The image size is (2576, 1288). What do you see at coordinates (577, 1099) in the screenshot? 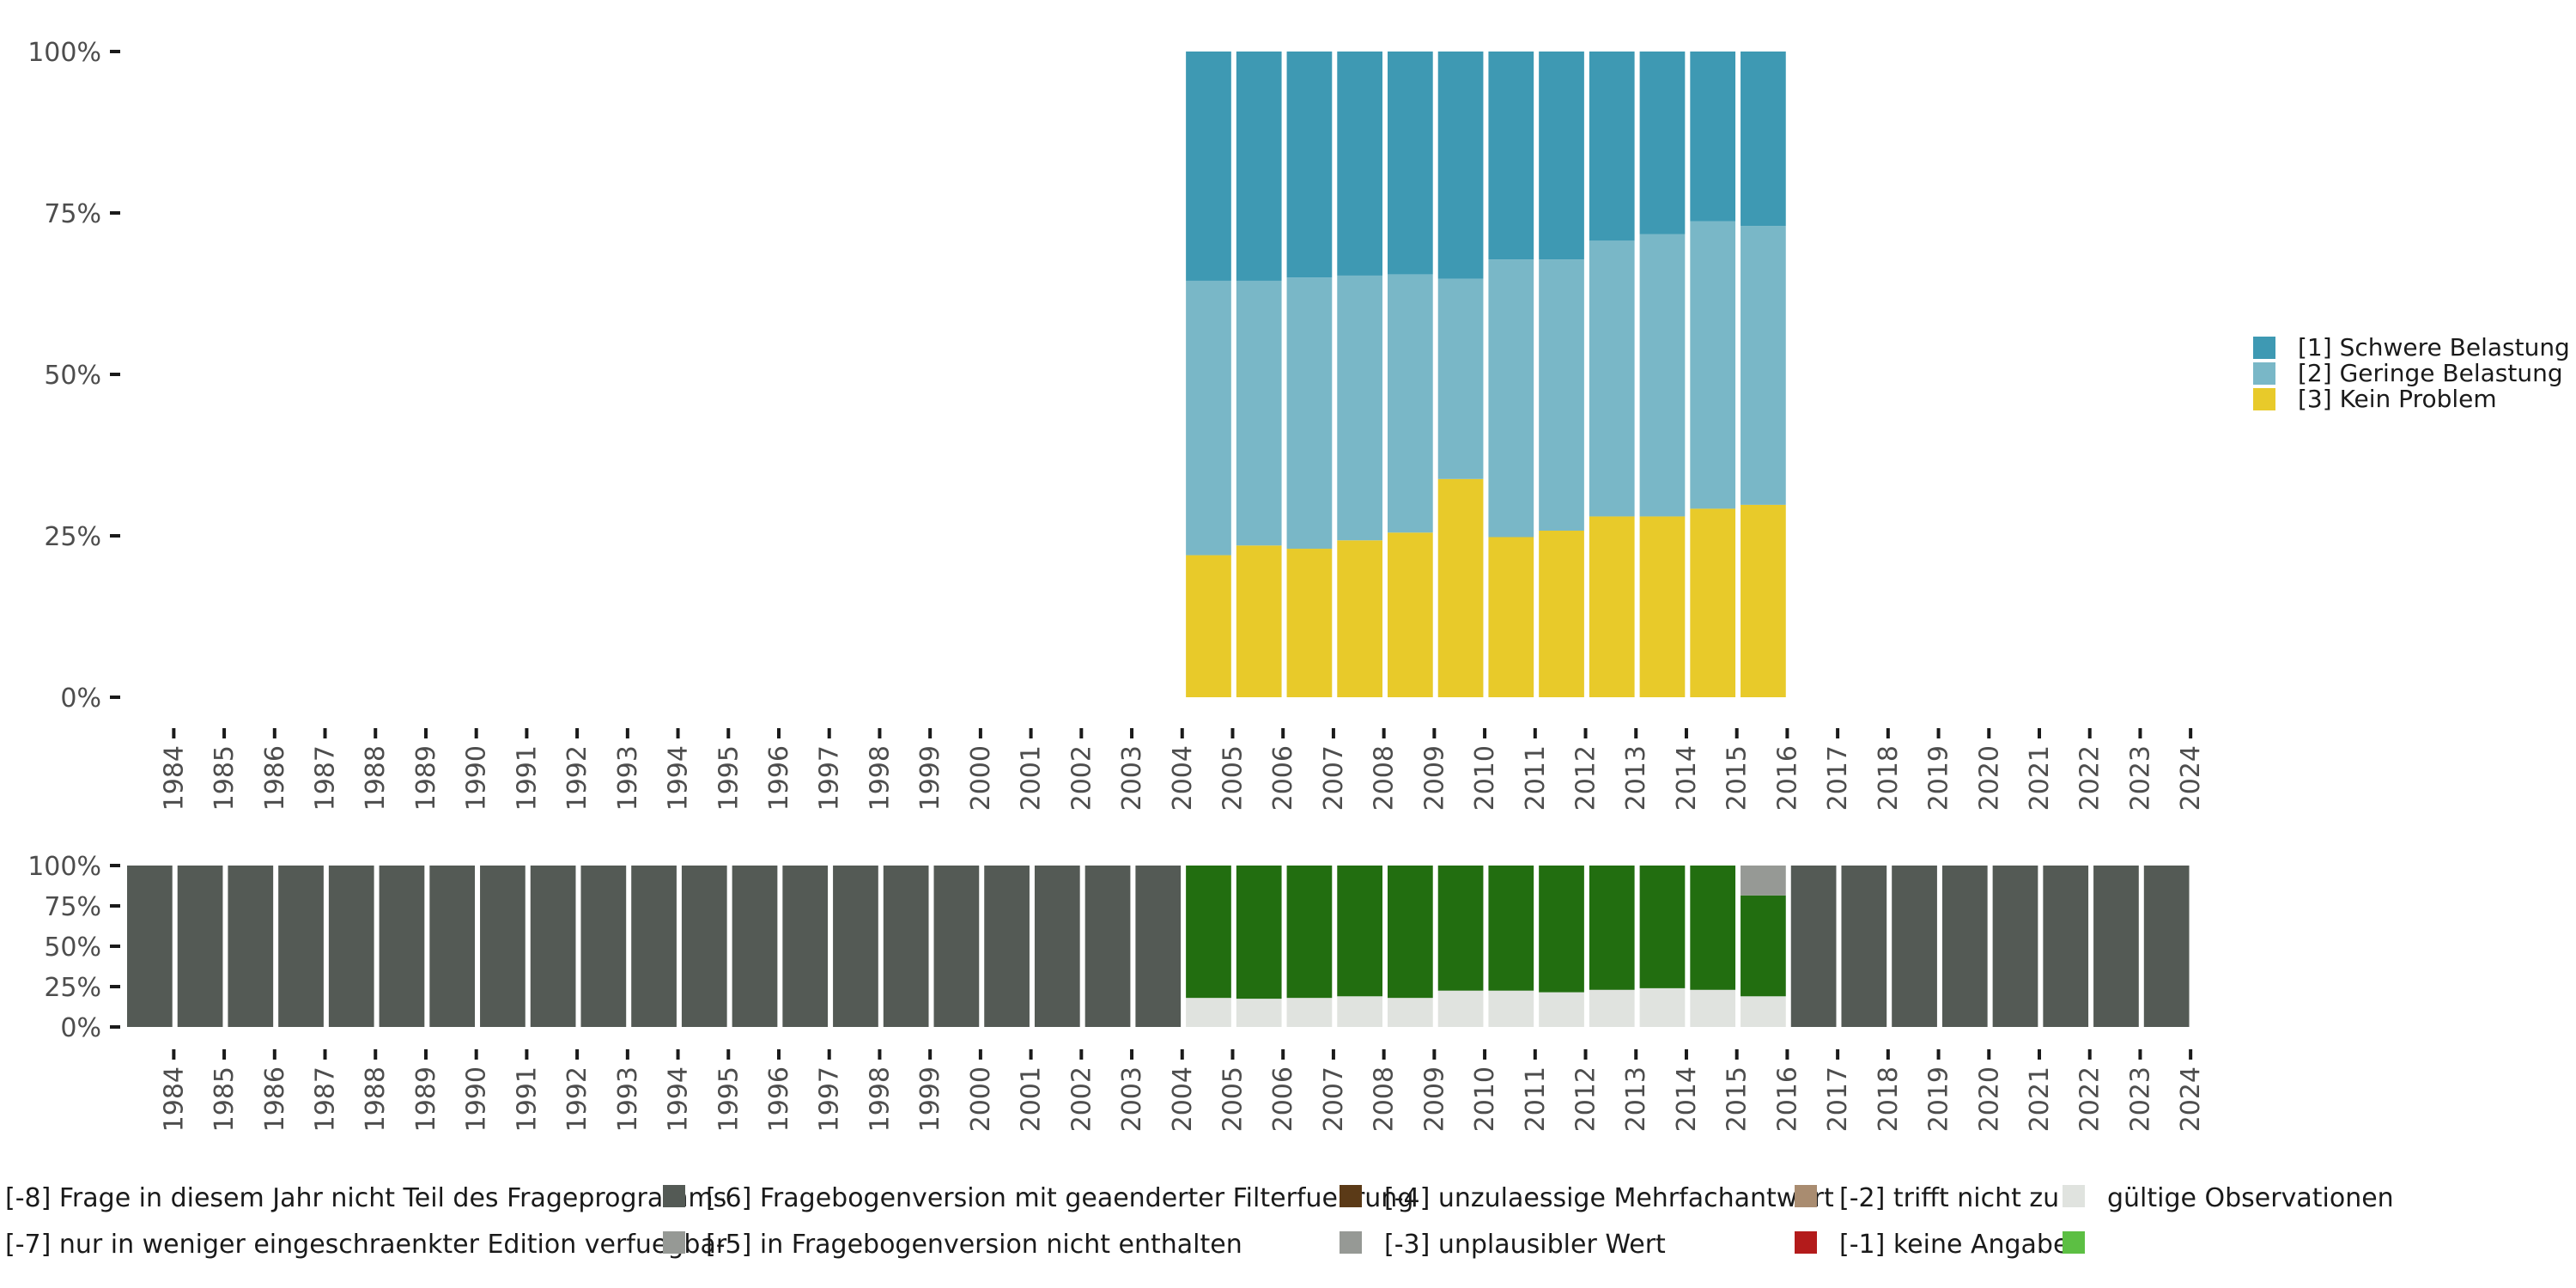
I see `x-tick-label: 1992` at bounding box center [577, 1099].